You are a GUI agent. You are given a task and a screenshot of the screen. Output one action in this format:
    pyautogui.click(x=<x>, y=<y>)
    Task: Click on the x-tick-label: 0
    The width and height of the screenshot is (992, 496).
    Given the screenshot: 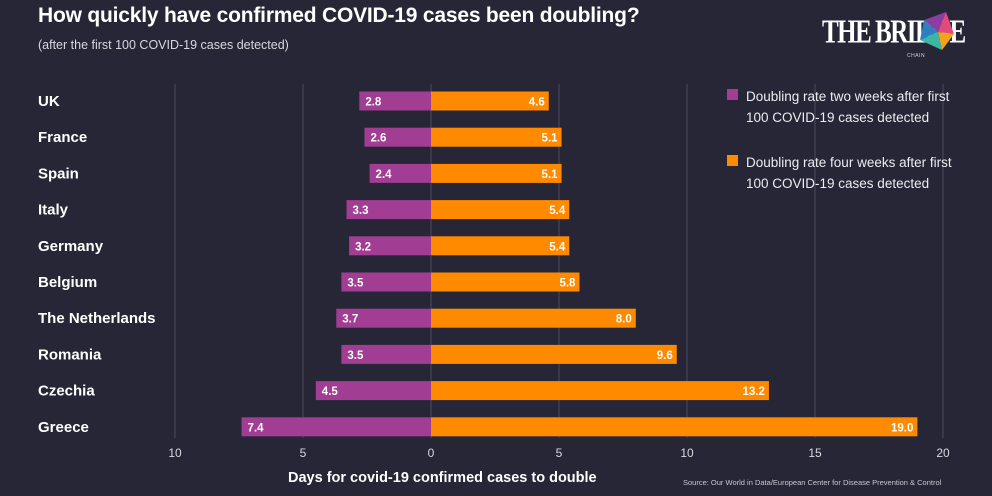 What is the action you would take?
    pyautogui.click(x=431, y=453)
    